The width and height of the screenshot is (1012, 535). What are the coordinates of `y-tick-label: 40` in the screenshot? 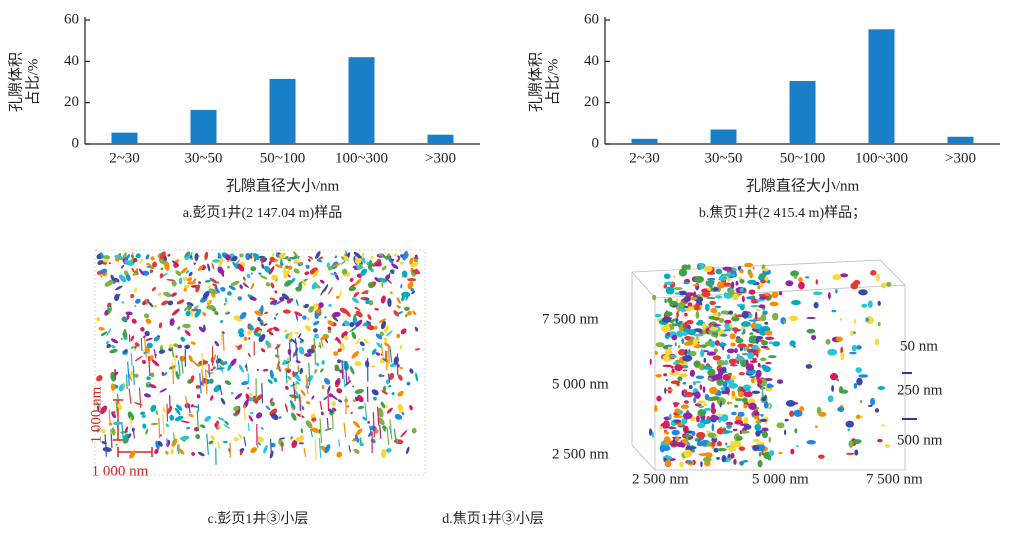 It's located at (71, 61).